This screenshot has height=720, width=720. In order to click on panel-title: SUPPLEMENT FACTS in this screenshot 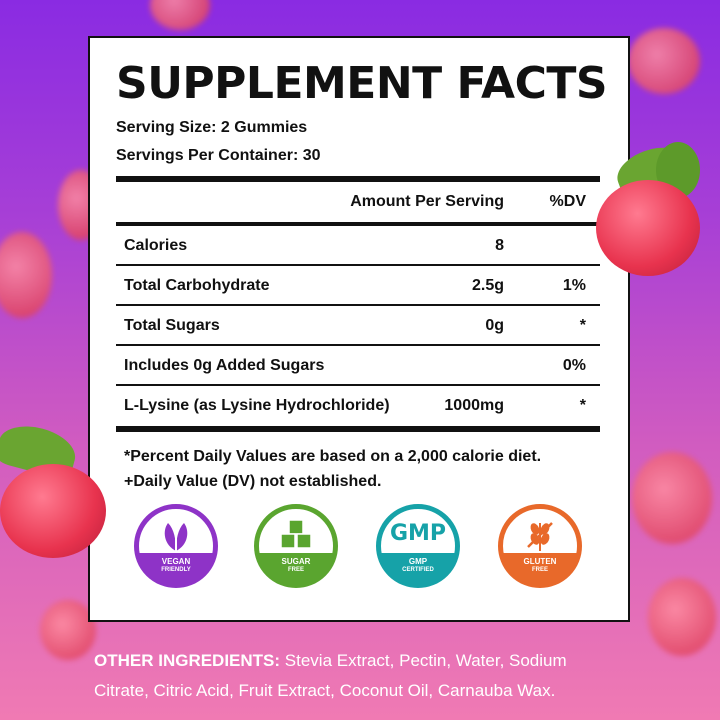, I will do `click(362, 83)`.